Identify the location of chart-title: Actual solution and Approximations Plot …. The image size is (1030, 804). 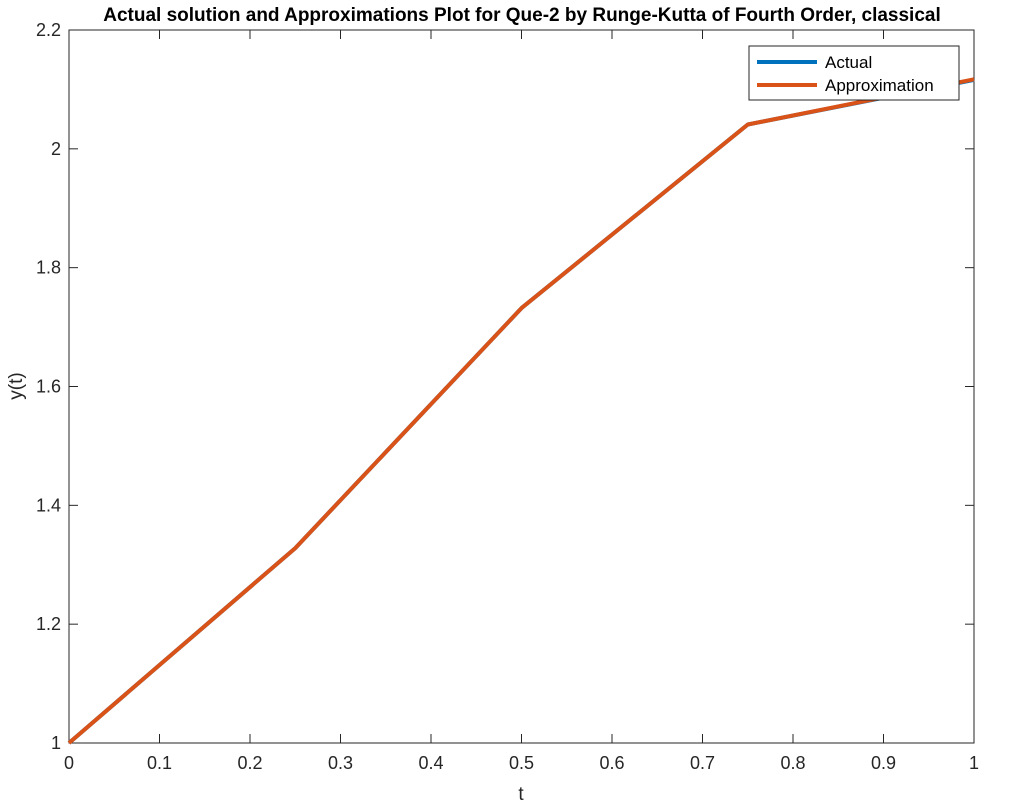
(521, 15).